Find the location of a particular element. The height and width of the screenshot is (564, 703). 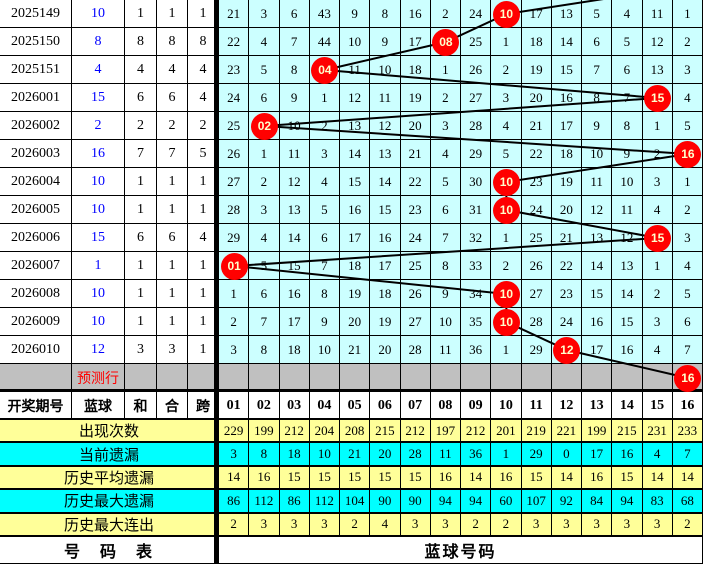

column-header: 06 is located at coordinates (385, 406).